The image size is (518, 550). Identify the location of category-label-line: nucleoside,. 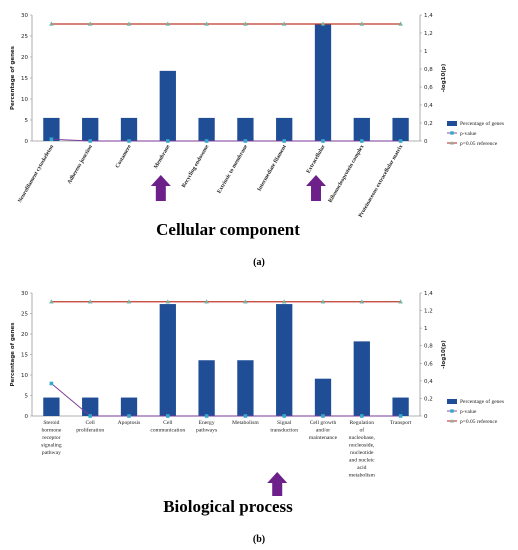
(362, 446).